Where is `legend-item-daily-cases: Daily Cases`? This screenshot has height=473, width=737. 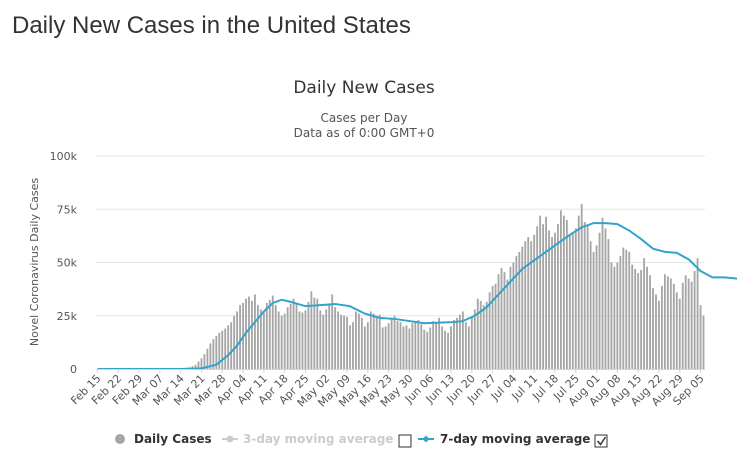
legend-item-daily-cases: Daily Cases is located at coordinates (163, 439).